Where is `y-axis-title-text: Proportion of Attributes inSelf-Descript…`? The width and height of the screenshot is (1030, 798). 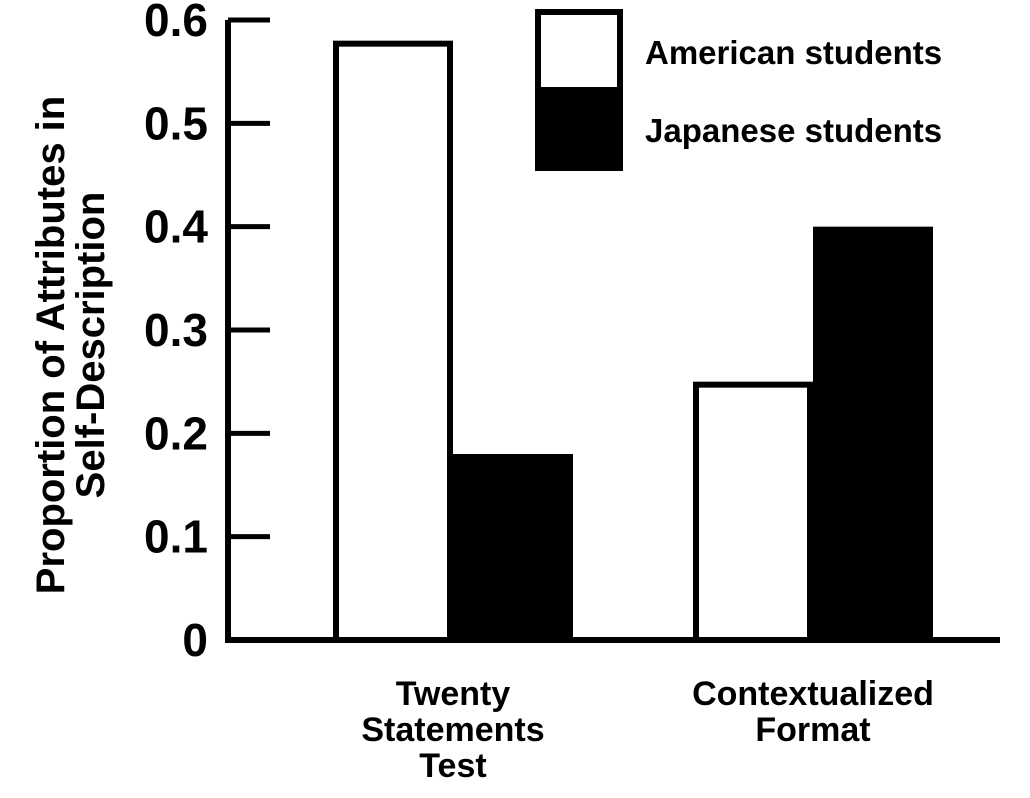
y-axis-title-text: Proportion of Attributes inSelf-Descript… is located at coordinates (71, 345).